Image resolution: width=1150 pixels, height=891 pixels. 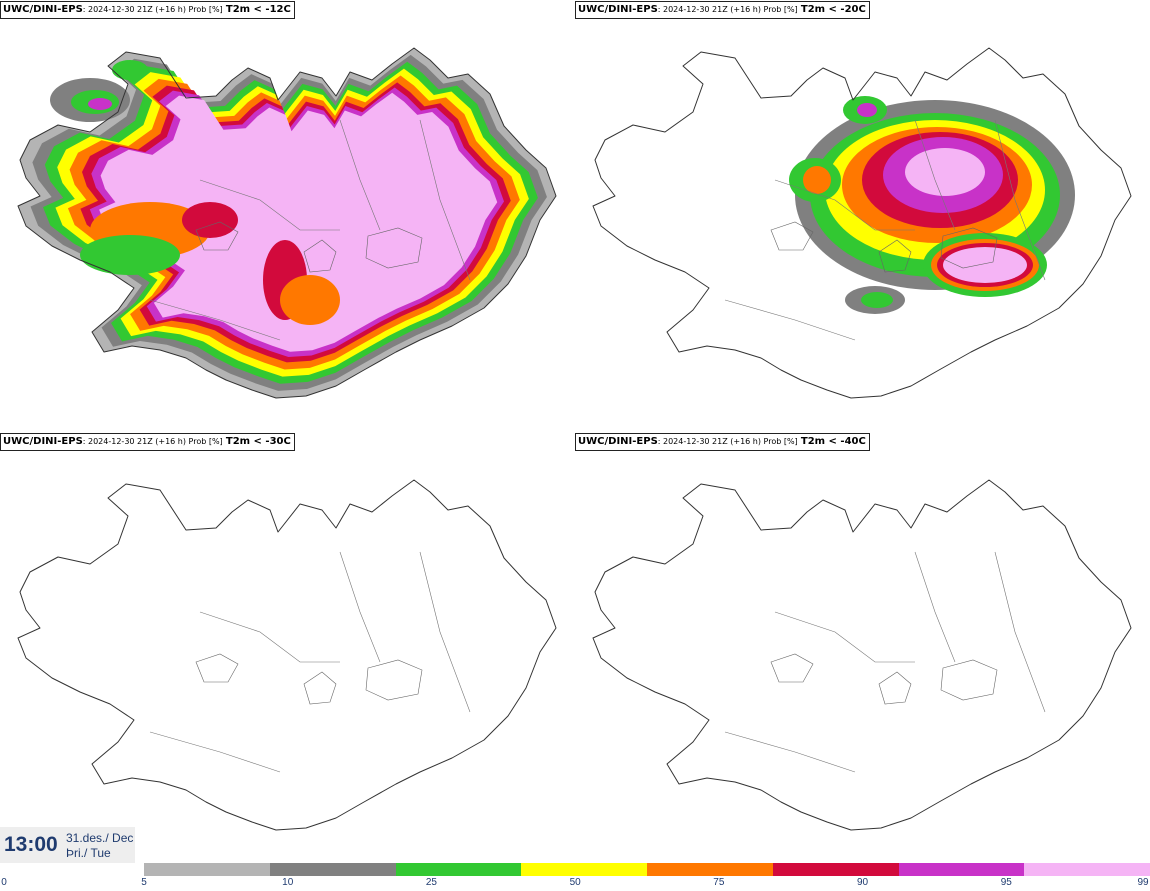 I want to click on colorbar-tick-label: 50, so click(x=575, y=882).